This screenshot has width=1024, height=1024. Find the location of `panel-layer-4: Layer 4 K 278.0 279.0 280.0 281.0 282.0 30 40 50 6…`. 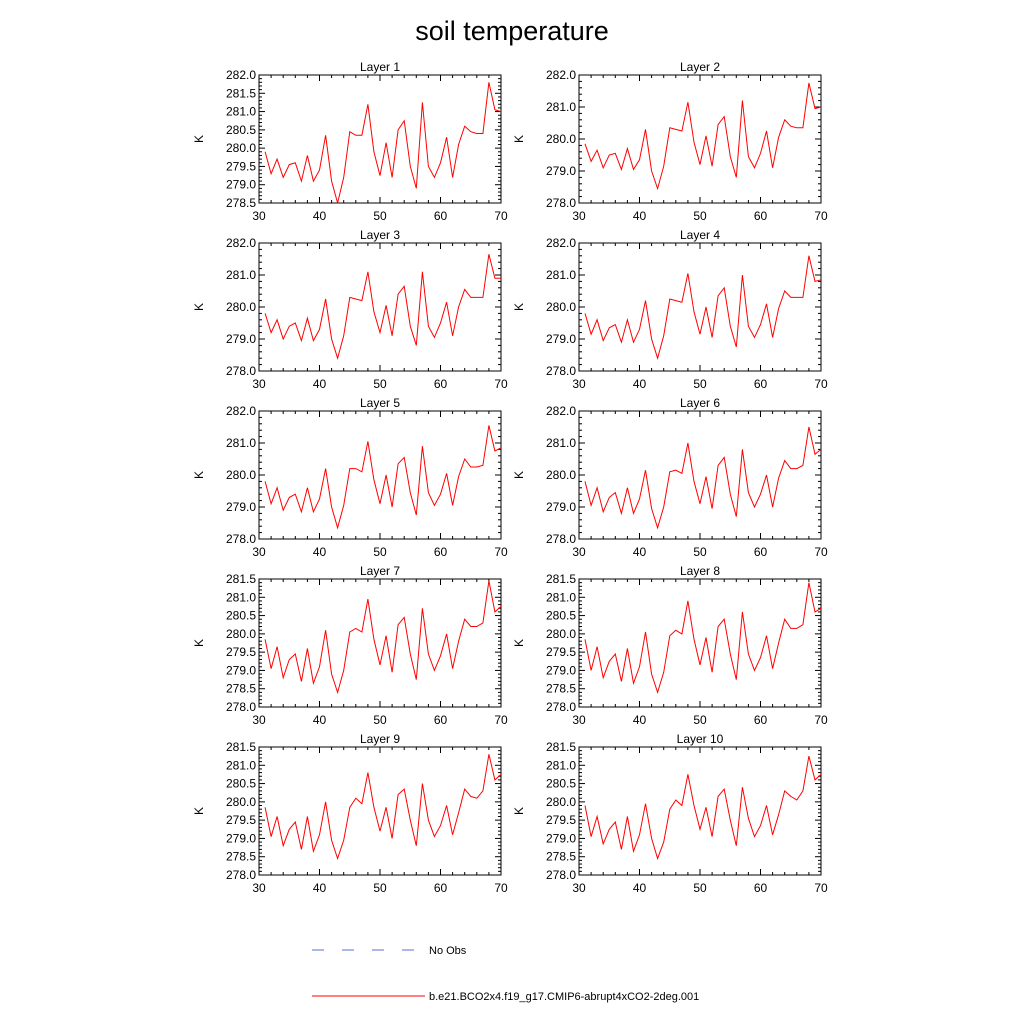

panel-layer-4: Layer 4 K 278.0 279.0 280.0 281.0 282.0 30 40 50 6… is located at coordinates (670, 309).